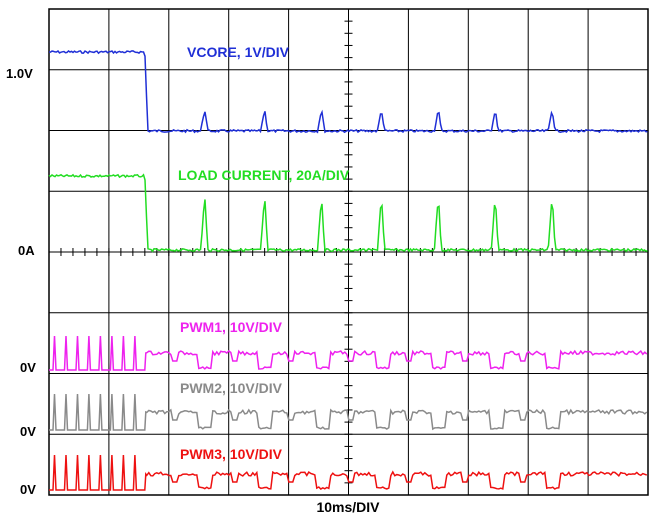 The height and width of the screenshot is (517, 649). What do you see at coordinates (348, 507) in the screenshot?
I see `x-axis-label: 10ms/DIV` at bounding box center [348, 507].